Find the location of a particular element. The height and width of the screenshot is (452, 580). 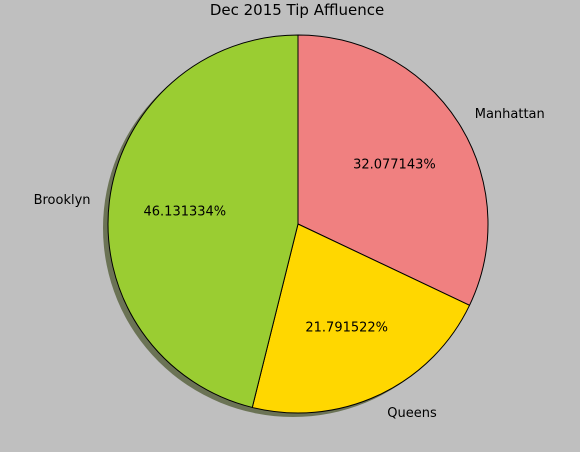

category-label-manhattan: Manhattan is located at coordinates (510, 114).